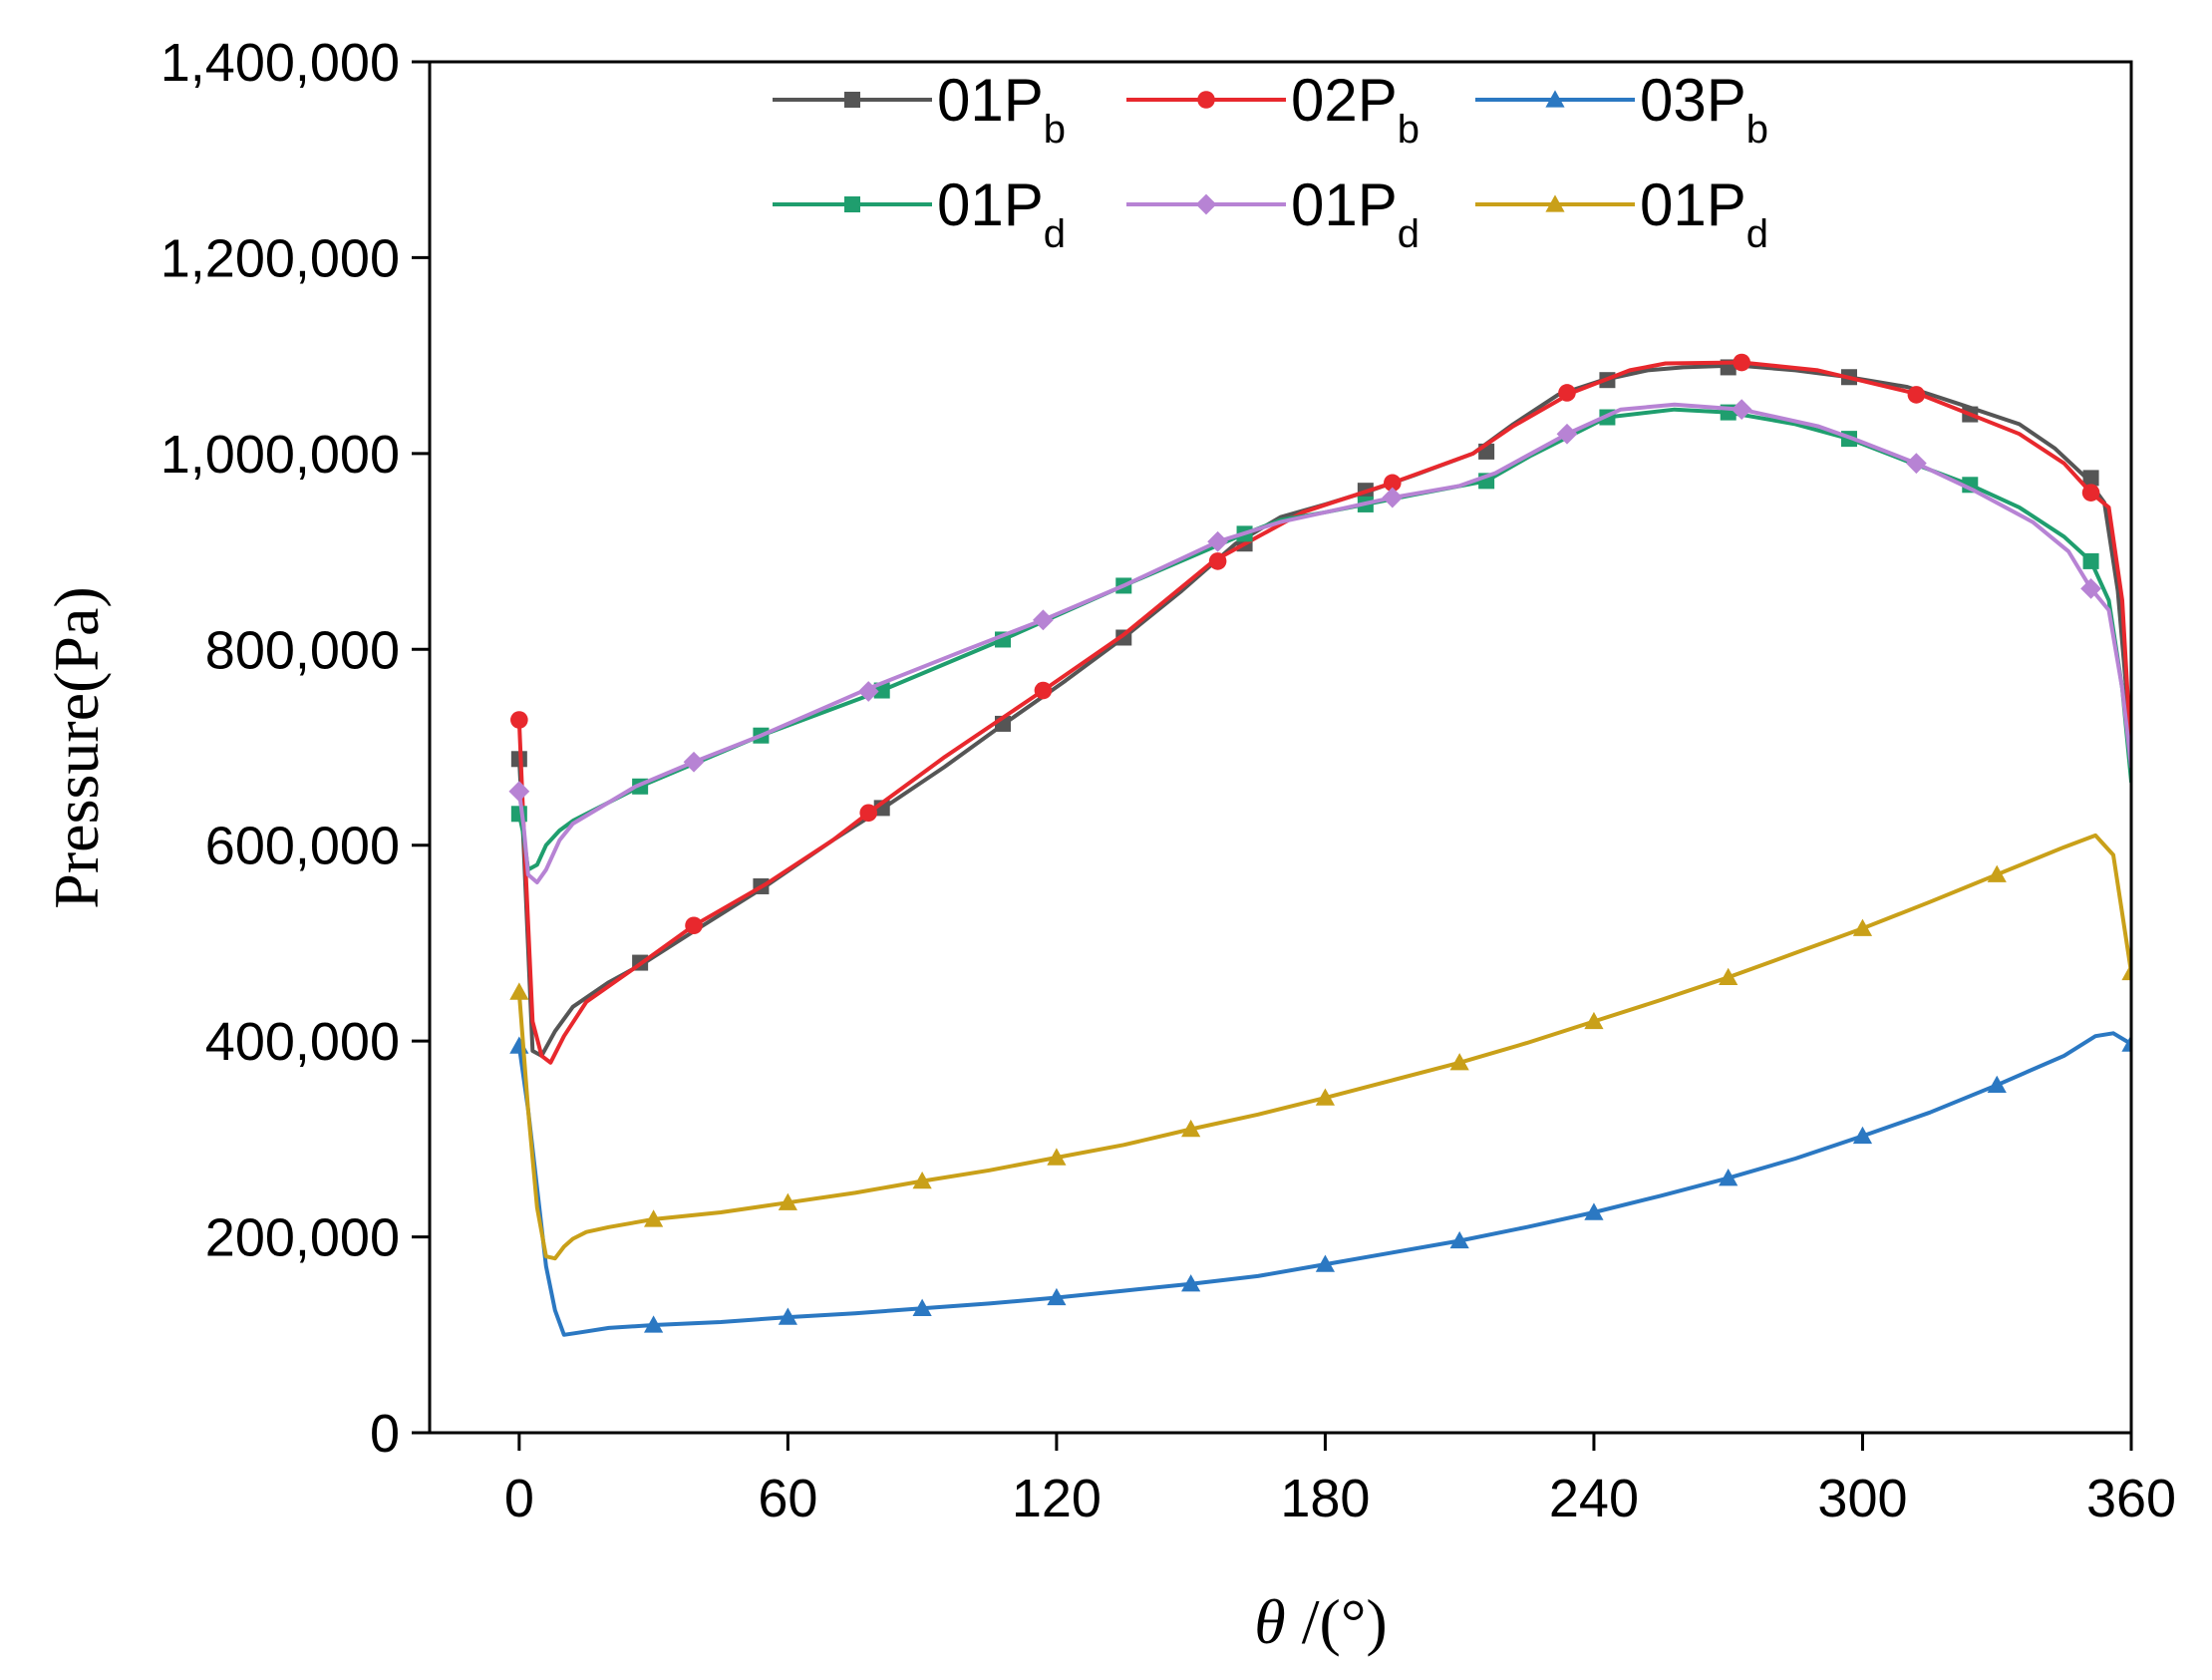  I want to click on legend-label: 03Pb, so click(1704, 109).